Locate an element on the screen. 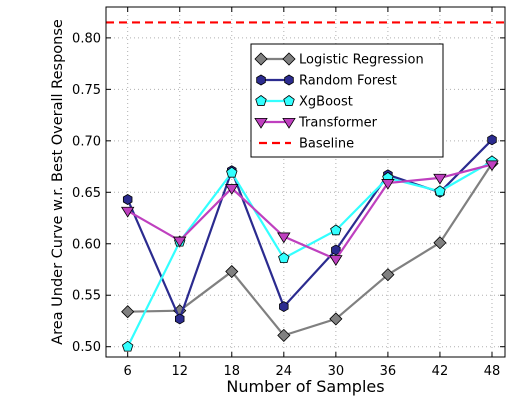 This screenshot has width=507, height=399. y-tick-label: 0.50 is located at coordinates (86, 347).